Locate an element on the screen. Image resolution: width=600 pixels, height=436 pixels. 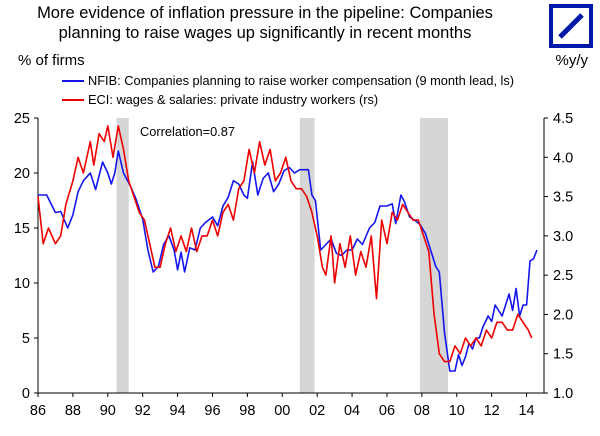
right-tick-label: 3.0 is located at coordinates (563, 237).